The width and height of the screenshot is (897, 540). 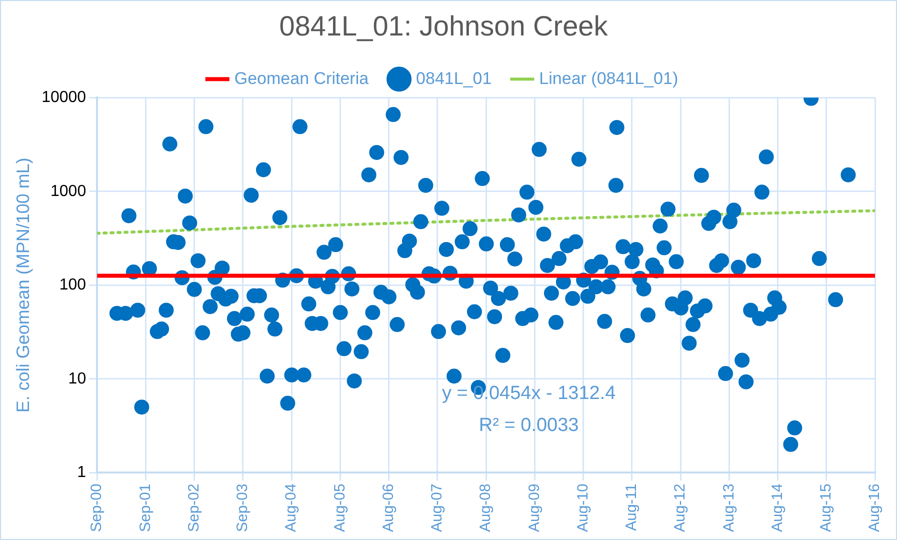 What do you see at coordinates (64, 97) in the screenshot?
I see `y-tick-label: 10000` at bounding box center [64, 97].